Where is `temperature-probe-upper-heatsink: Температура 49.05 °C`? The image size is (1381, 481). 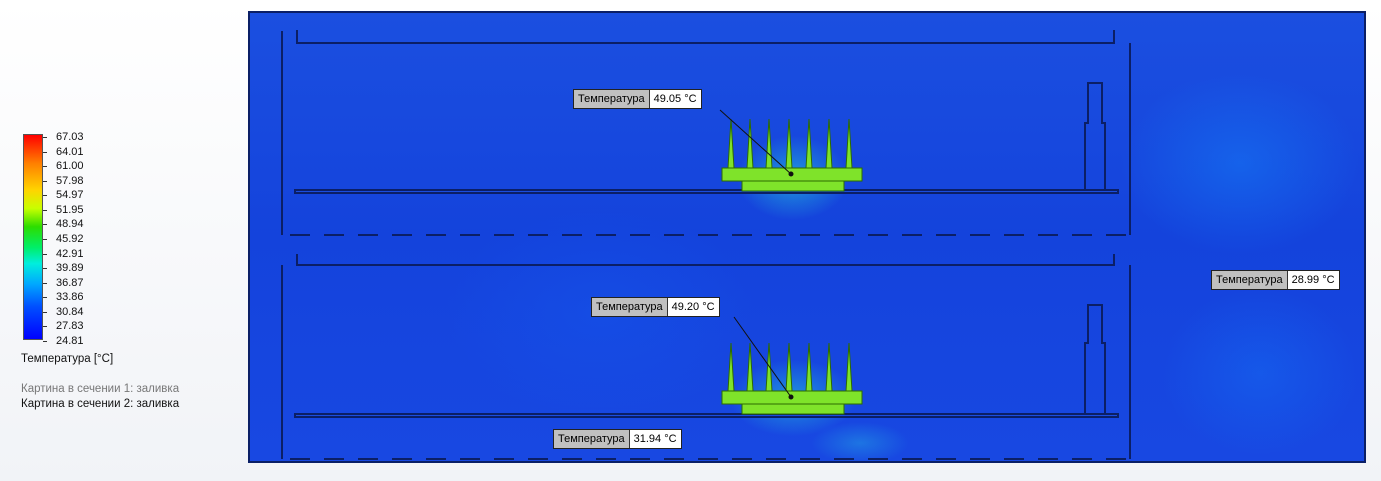
temperature-probe-upper-heatsink: Температура 49.05 °C is located at coordinates (637, 99).